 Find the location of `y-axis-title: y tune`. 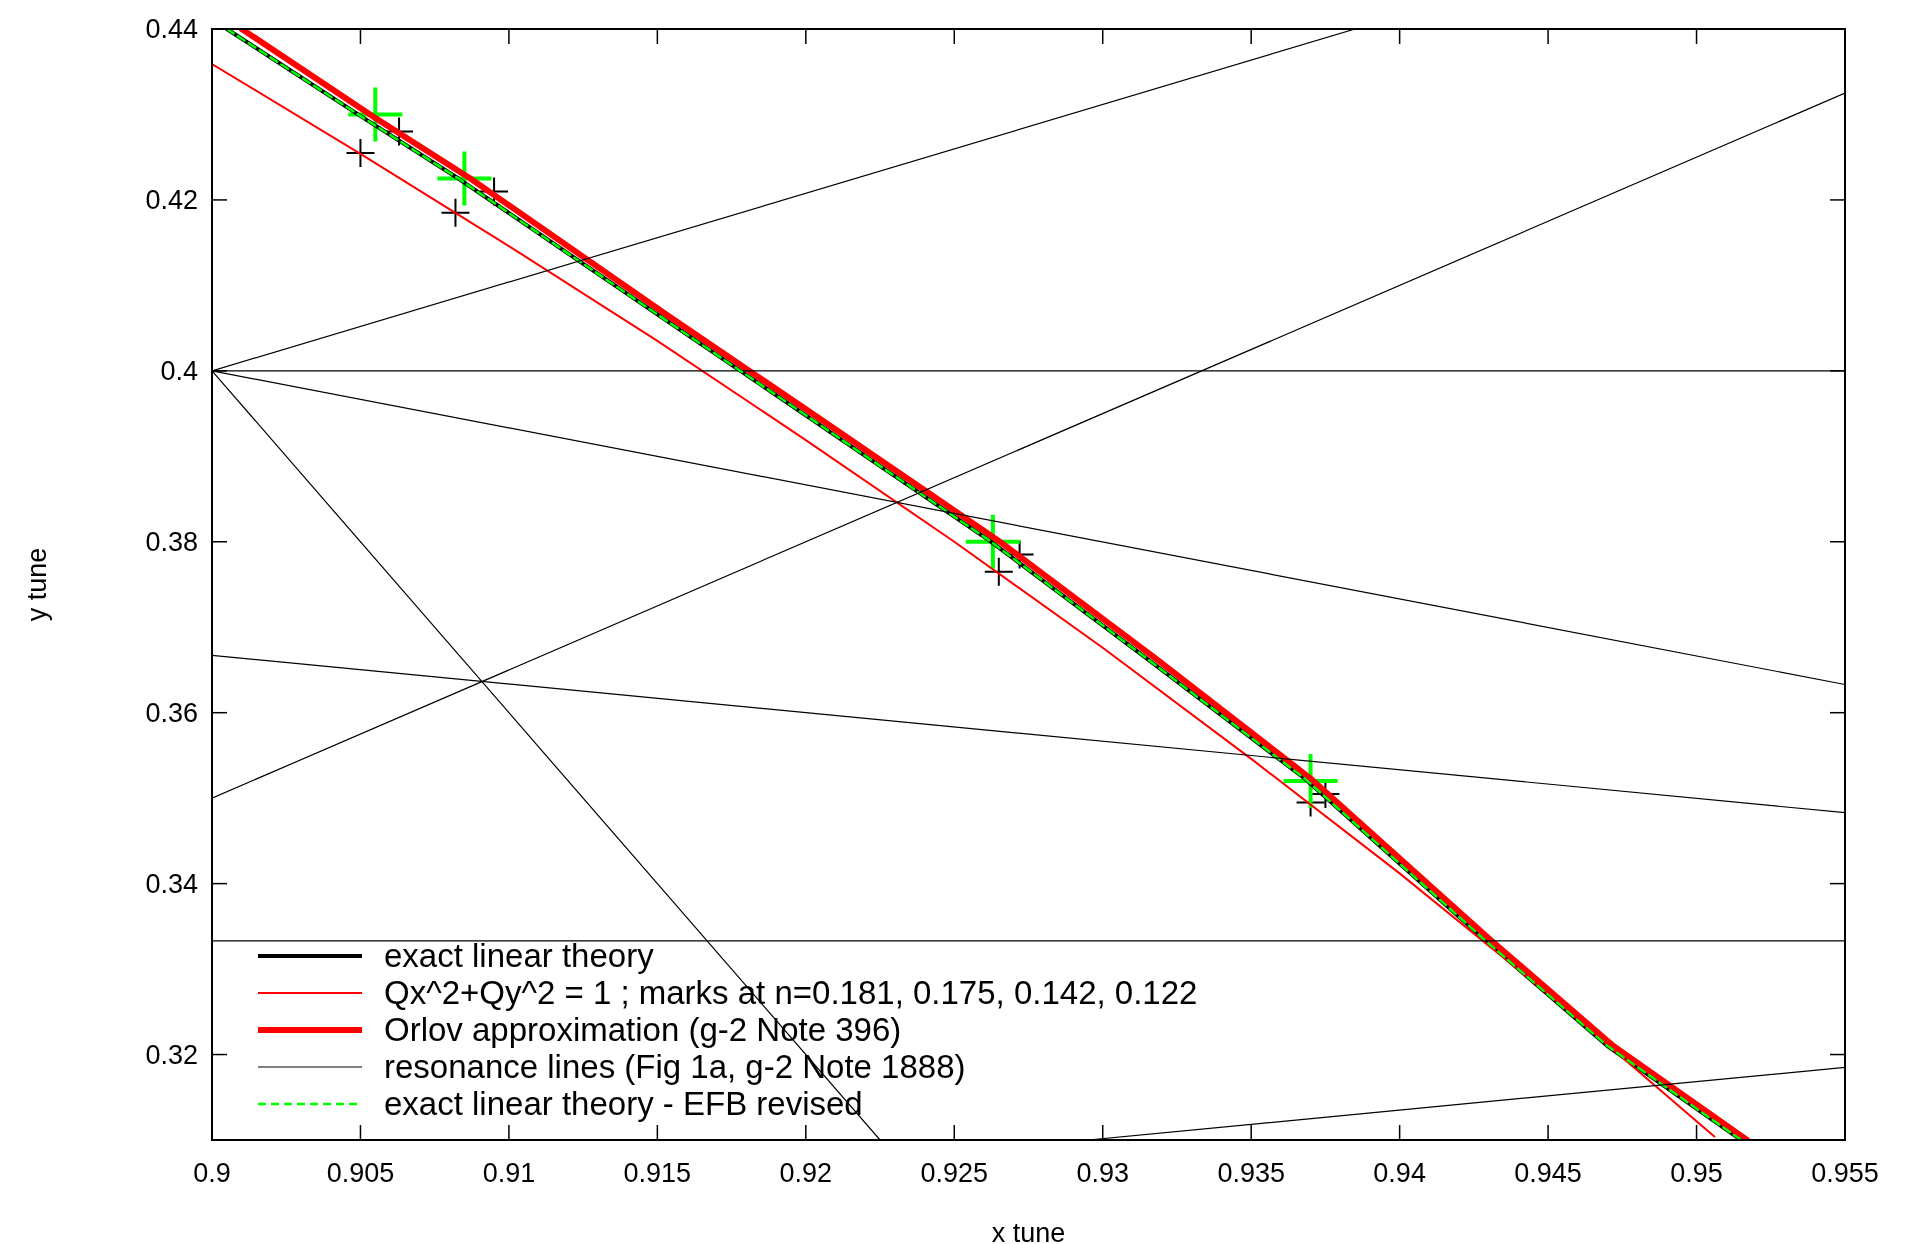

y-axis-title: y tune is located at coordinates (37, 584).